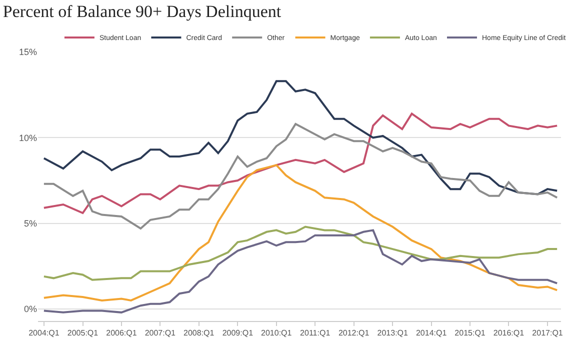 This screenshot has height=350, width=583. Describe the element at coordinates (548, 333) in the screenshot. I see `x-tick-label: 2017:Q1` at that location.